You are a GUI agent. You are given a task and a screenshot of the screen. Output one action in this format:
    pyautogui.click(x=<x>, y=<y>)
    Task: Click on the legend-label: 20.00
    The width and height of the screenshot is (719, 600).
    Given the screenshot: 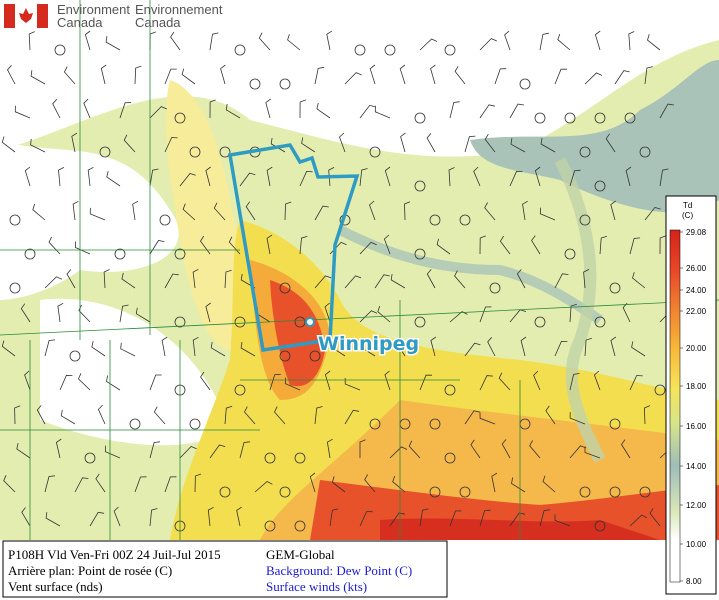 What is the action you would take?
    pyautogui.click(x=696, y=348)
    